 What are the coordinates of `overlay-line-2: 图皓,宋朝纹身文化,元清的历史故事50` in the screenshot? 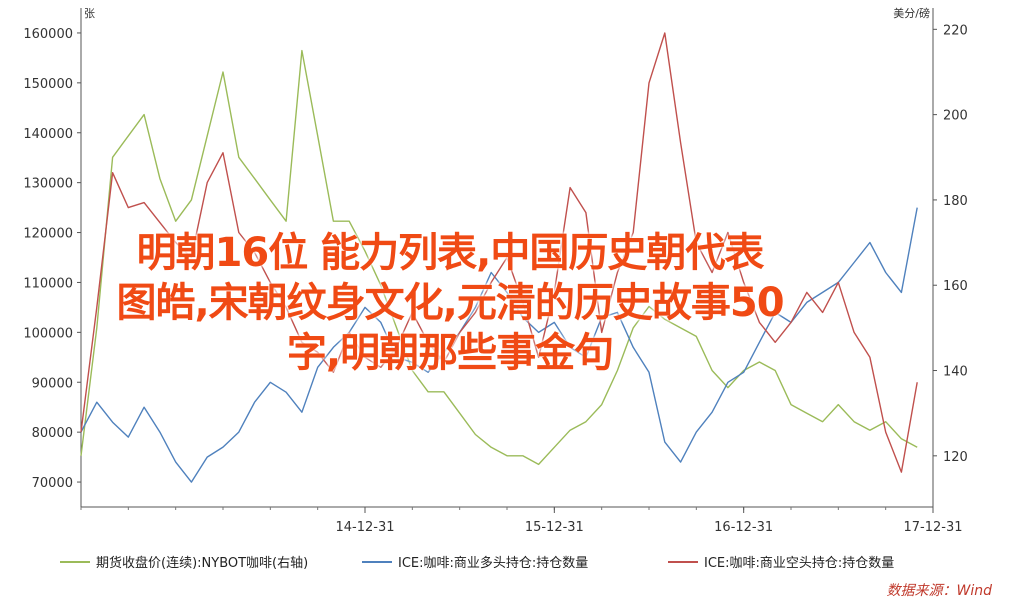 It's located at (450, 303).